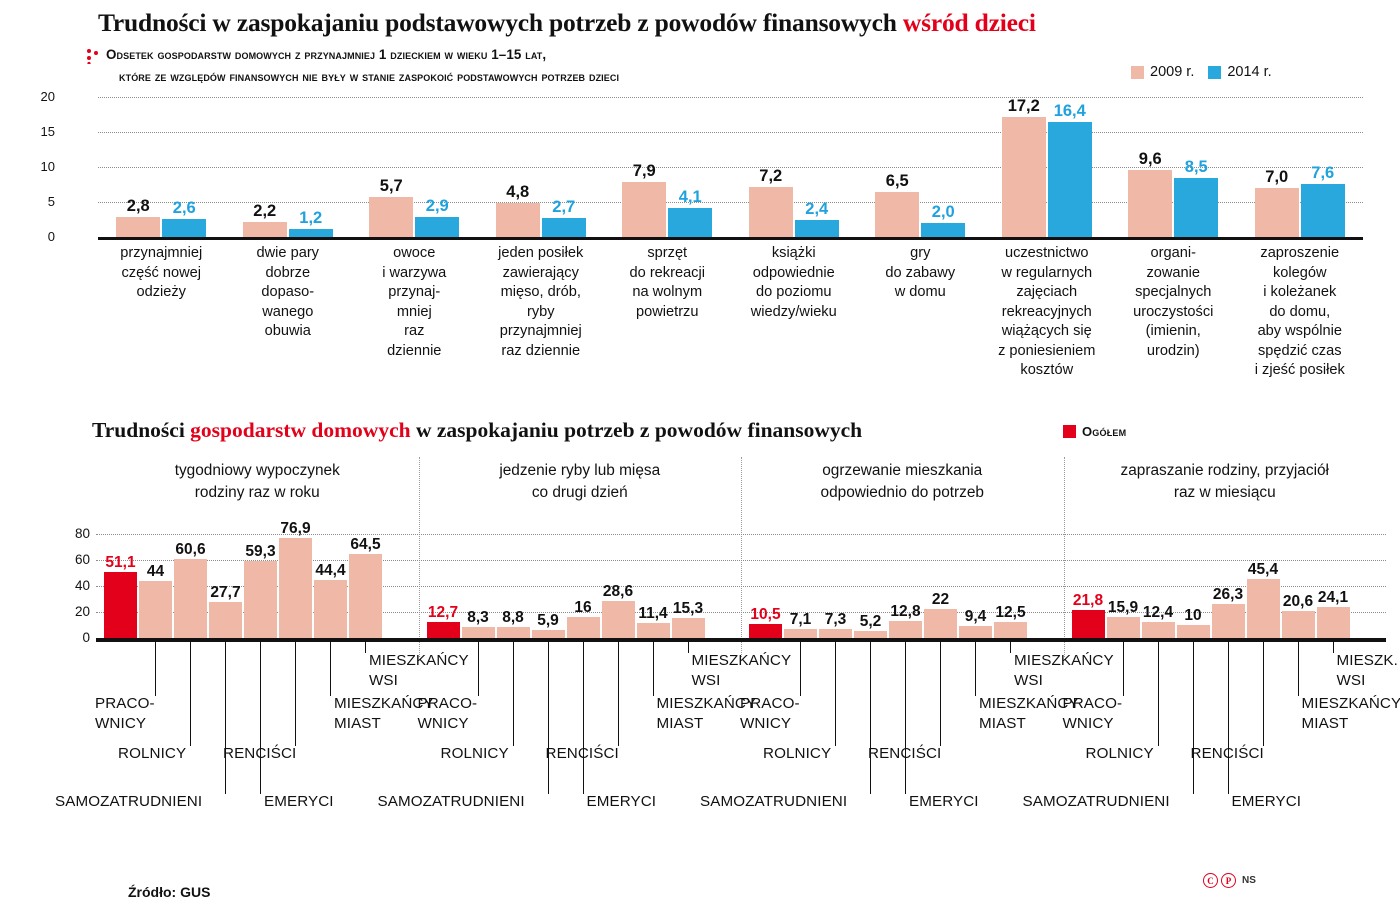  Describe the element at coordinates (92, 56) in the screenshot. I see `bullet-decoration-icon` at that location.